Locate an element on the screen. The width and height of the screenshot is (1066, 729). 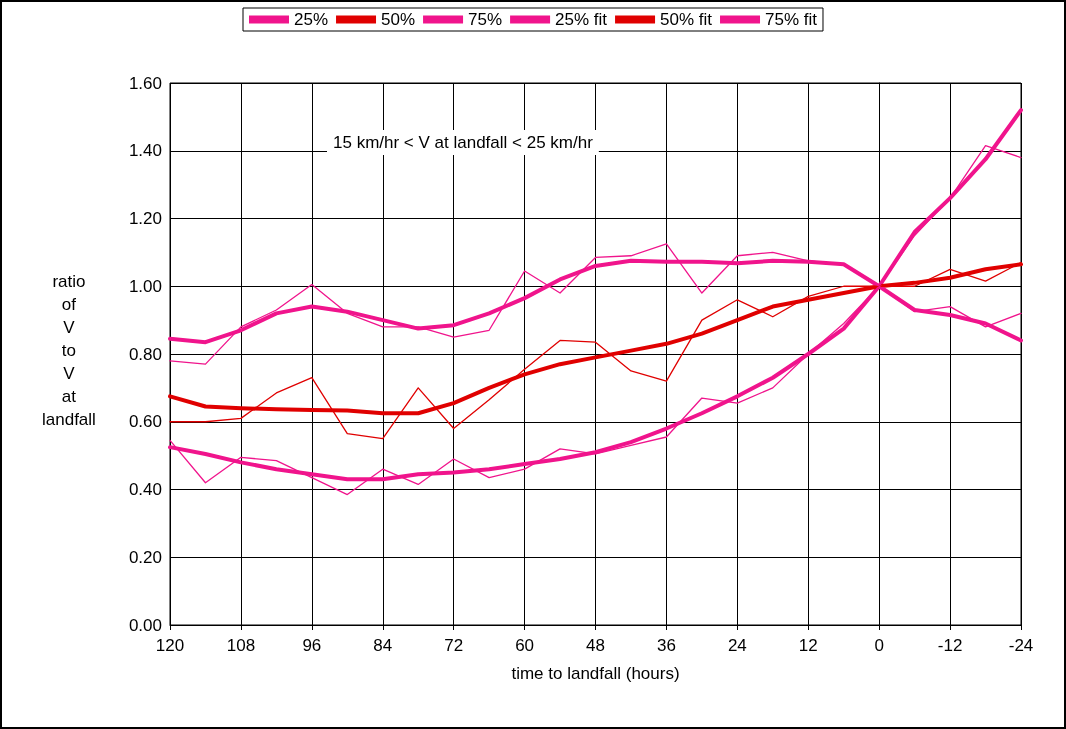
legend-label: 25% is located at coordinates (311, 19).